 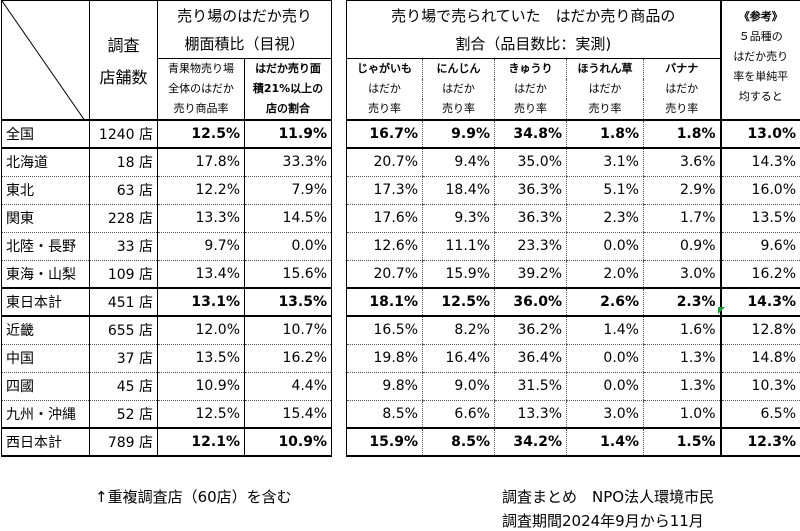 What do you see at coordinates (458, 190) in the screenshot?
I see `carrot-cell: 18.4%` at bounding box center [458, 190].